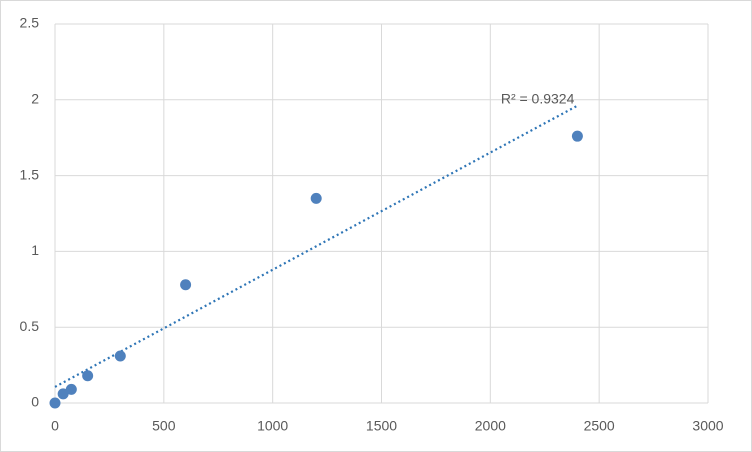  What do you see at coordinates (35, 250) in the screenshot?
I see `y-tick-label: 1` at bounding box center [35, 250].